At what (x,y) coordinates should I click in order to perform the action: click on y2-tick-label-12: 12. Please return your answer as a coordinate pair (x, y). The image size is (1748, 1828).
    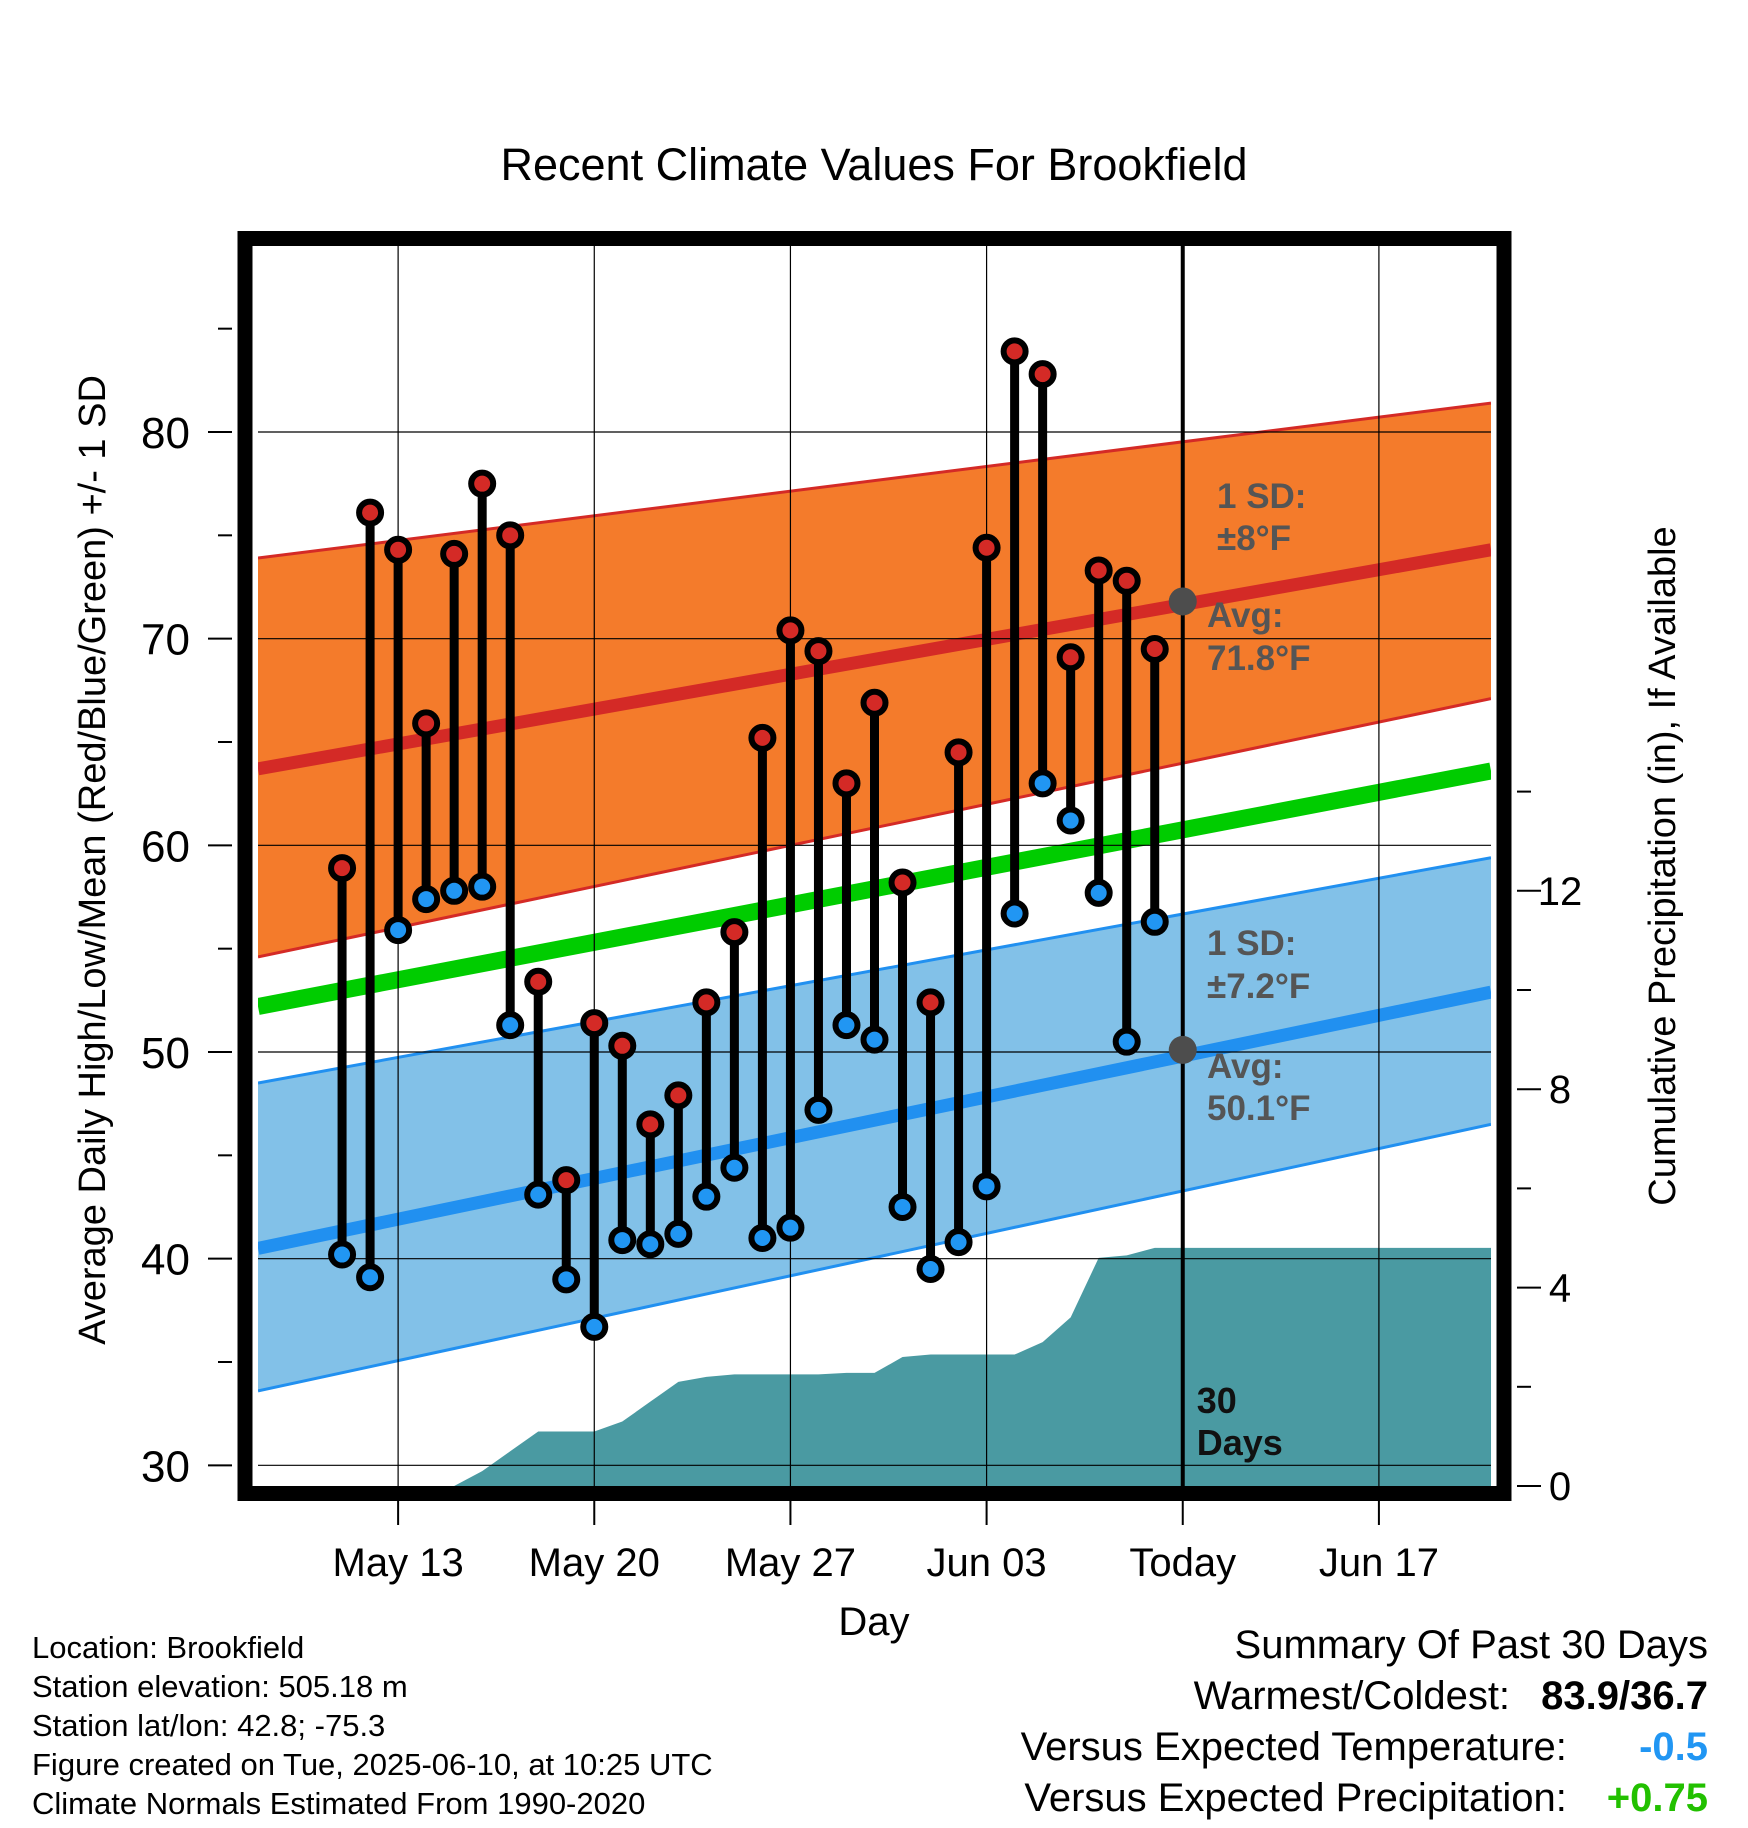
    Looking at the image, I should click on (1560, 892).